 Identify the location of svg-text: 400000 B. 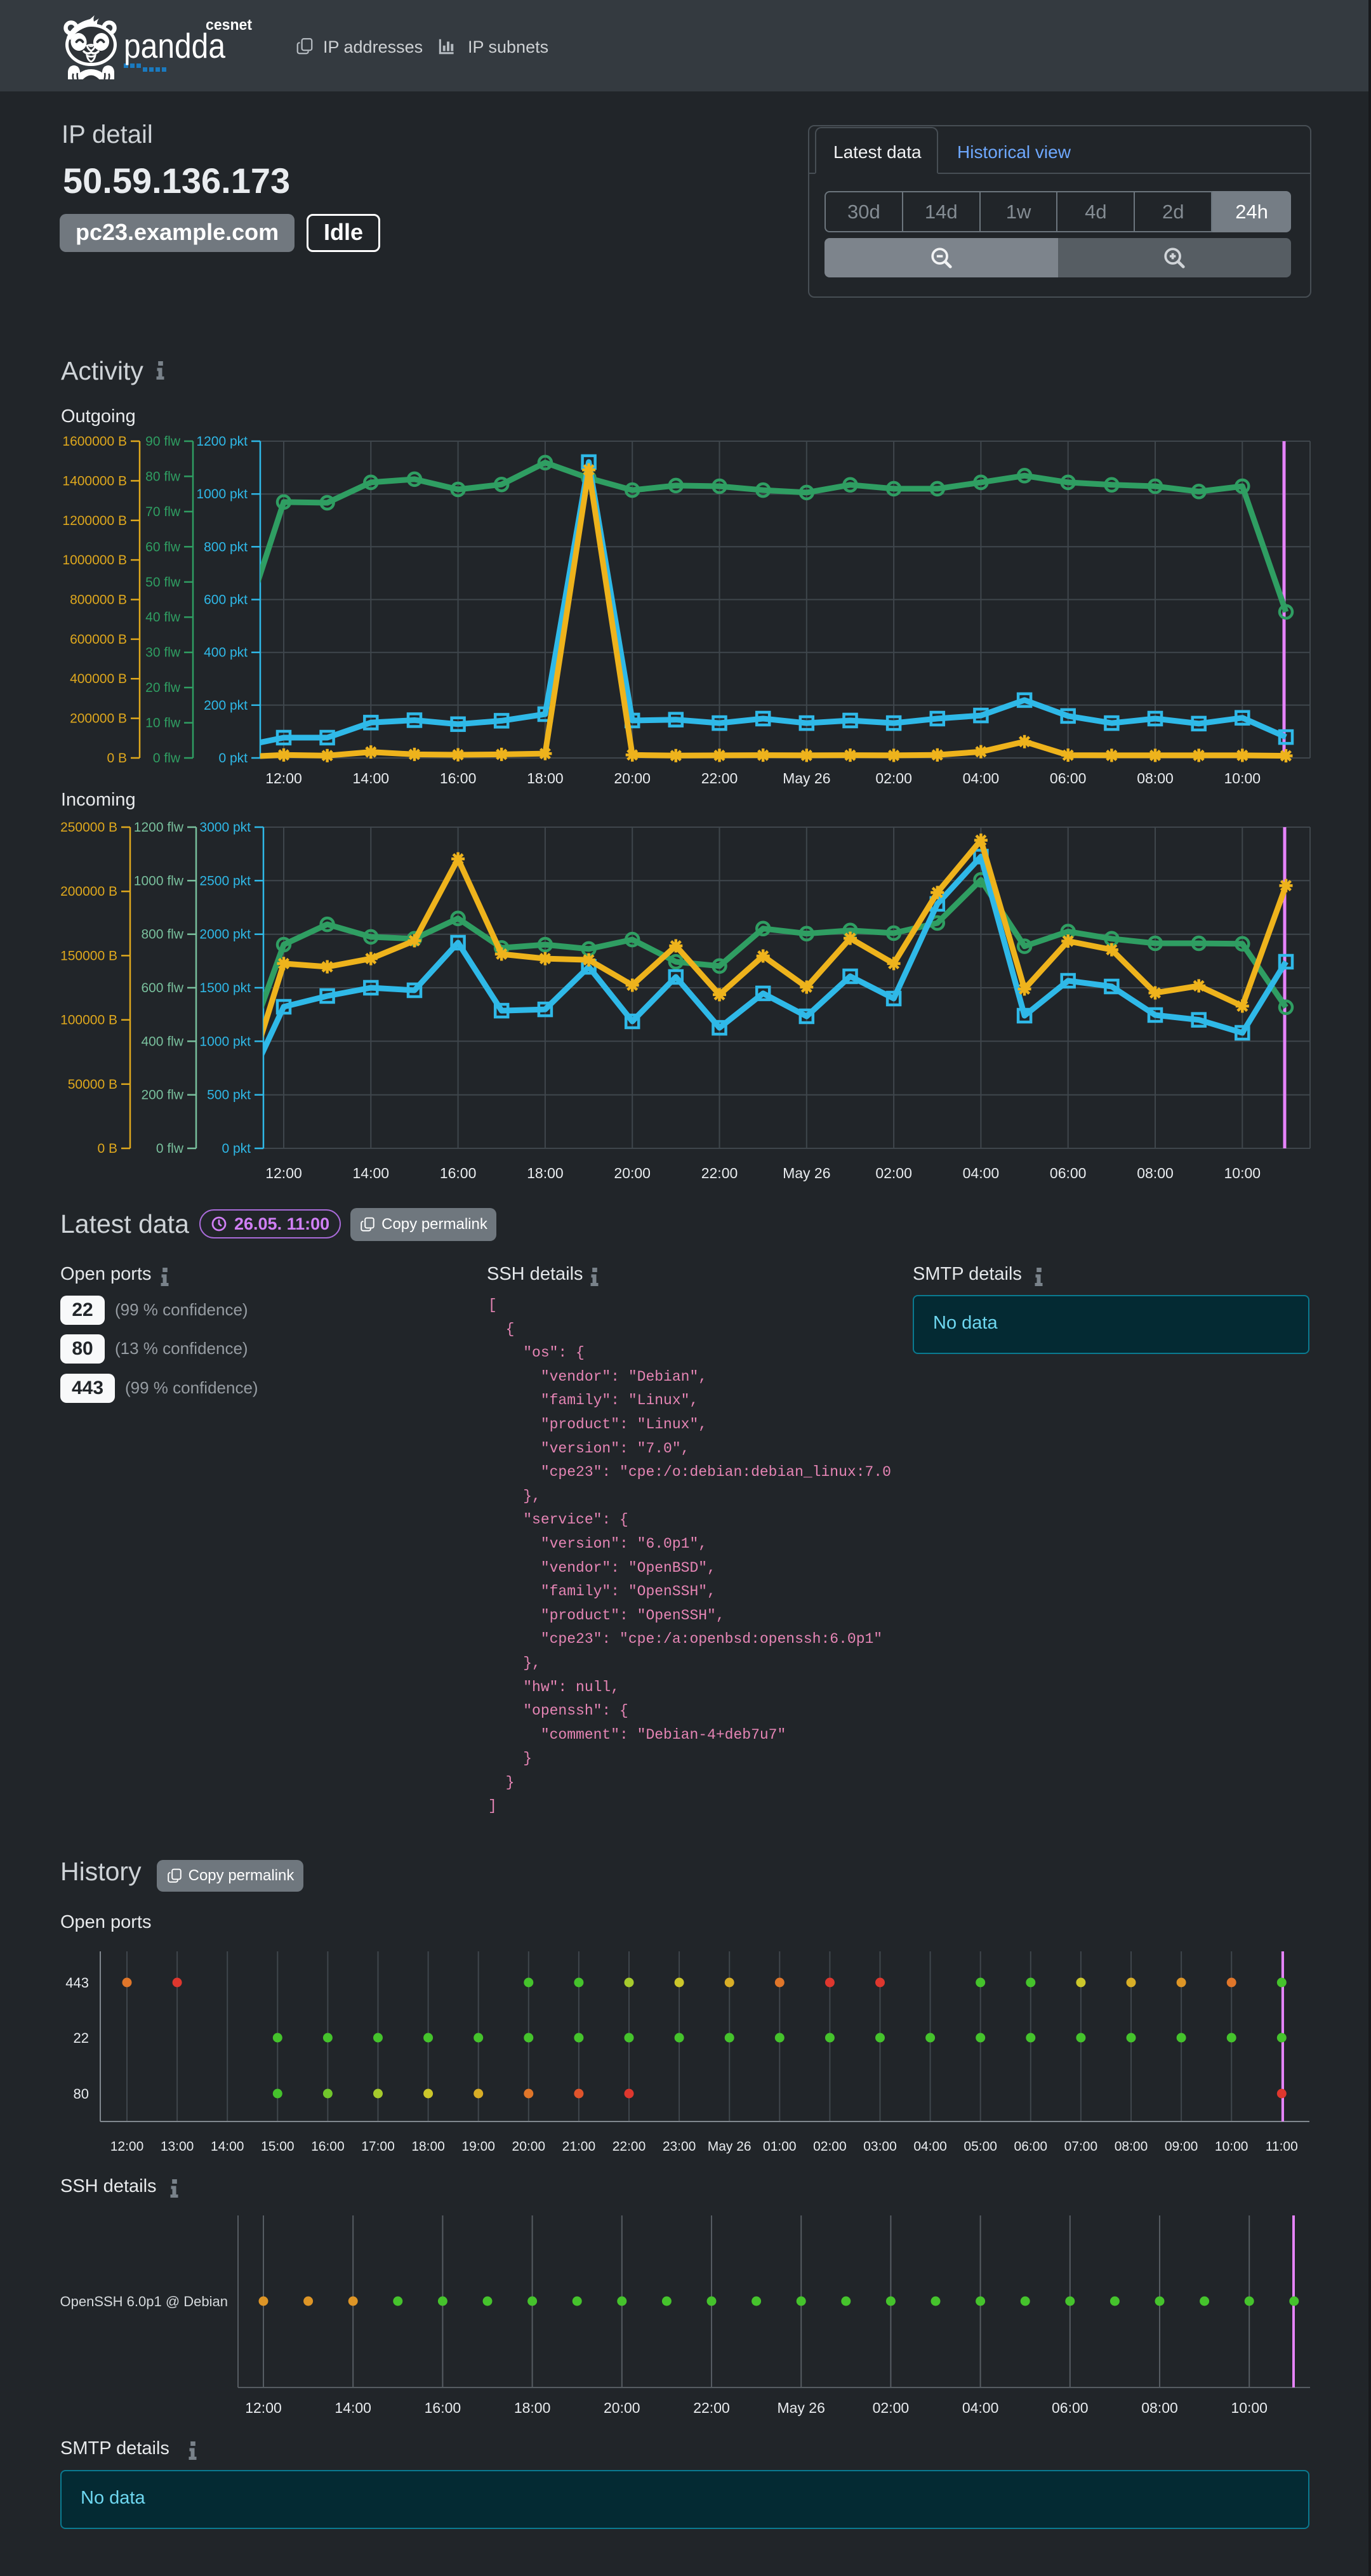
(98, 679).